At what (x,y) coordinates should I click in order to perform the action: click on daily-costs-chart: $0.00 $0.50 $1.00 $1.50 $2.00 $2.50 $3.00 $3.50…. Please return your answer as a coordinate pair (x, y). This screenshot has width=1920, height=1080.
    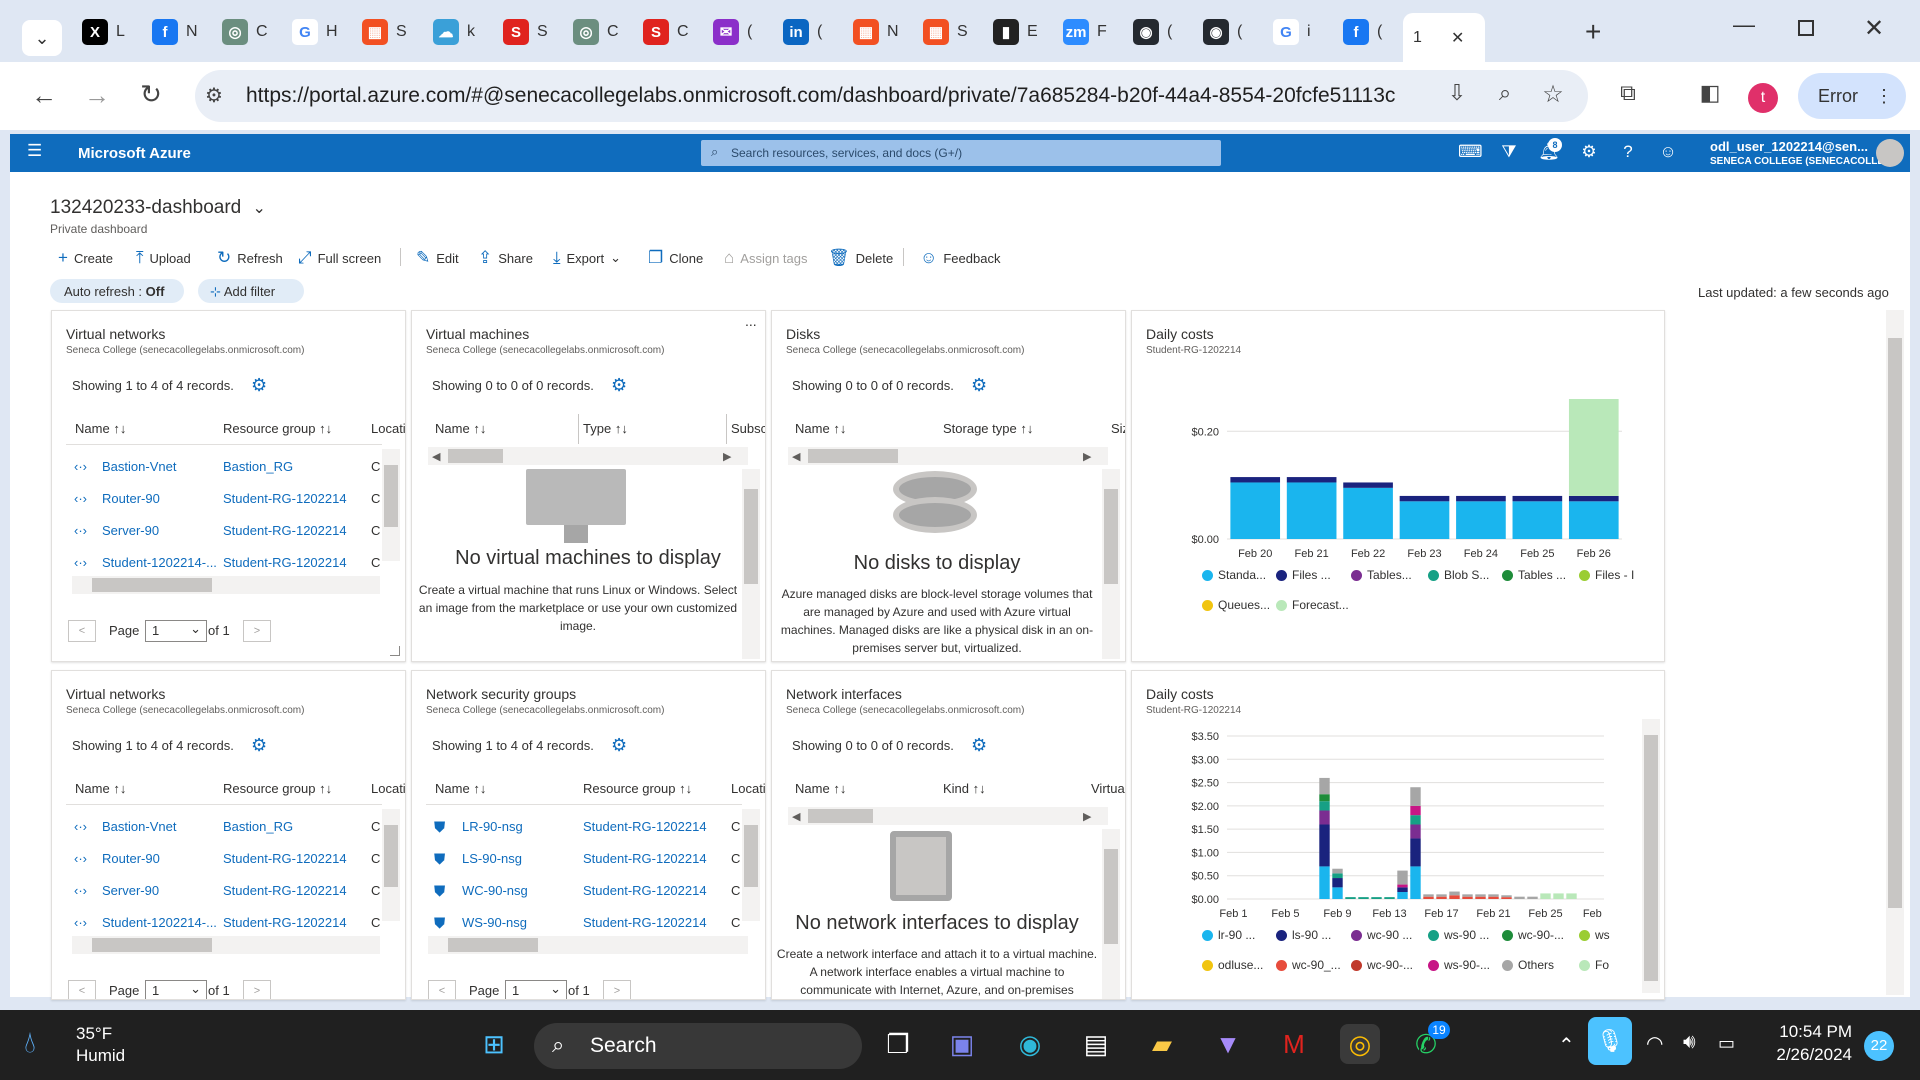
    Looking at the image, I should click on (1398, 822).